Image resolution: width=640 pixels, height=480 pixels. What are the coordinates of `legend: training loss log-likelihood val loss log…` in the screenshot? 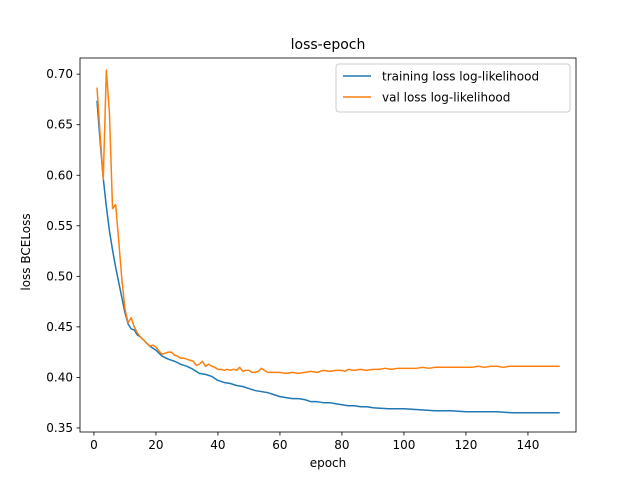 It's located at (453, 88).